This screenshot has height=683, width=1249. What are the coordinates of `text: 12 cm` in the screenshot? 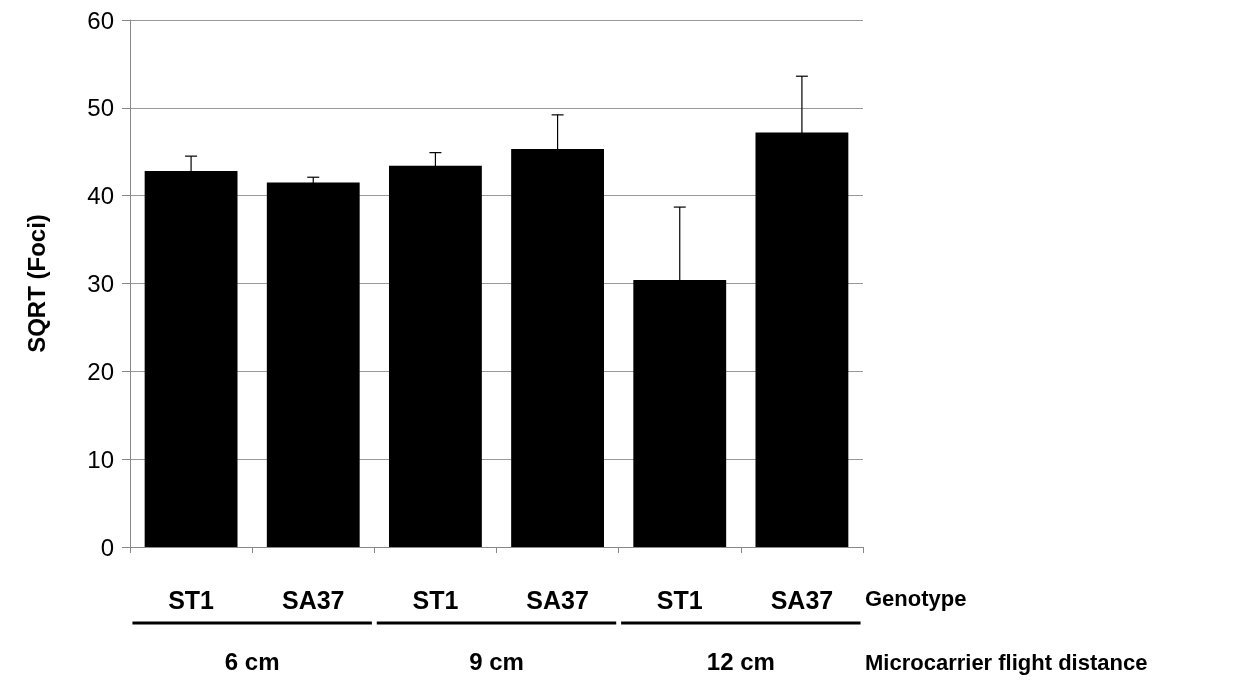 It's located at (740, 661).